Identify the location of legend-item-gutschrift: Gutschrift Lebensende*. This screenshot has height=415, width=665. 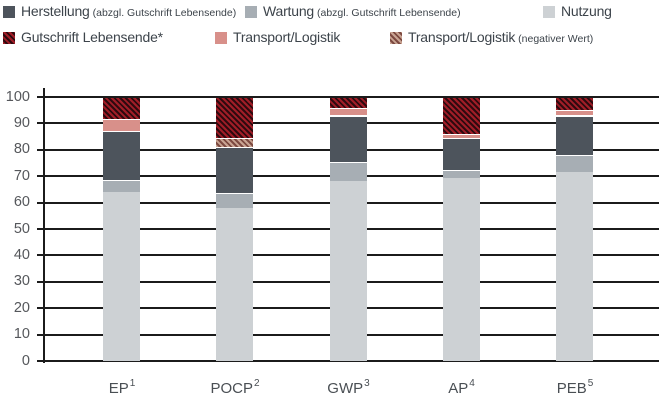
(83, 38).